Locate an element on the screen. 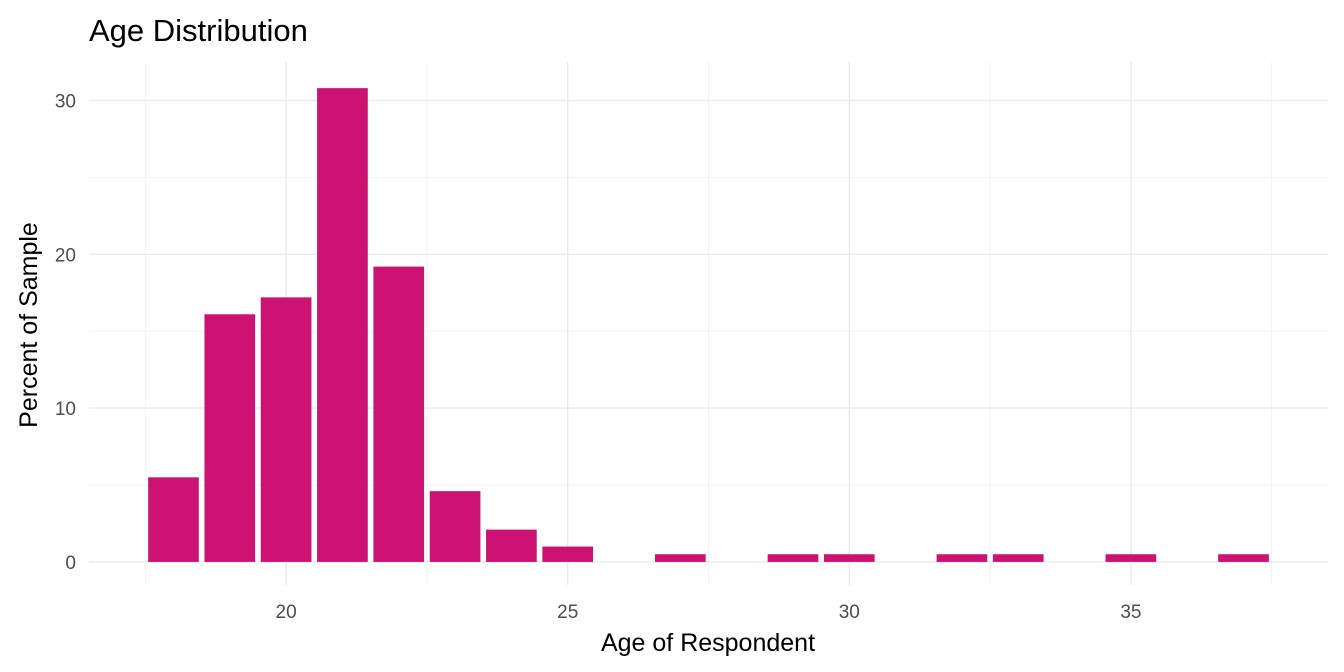  chart-title: Age Distribution is located at coordinates (198, 30).